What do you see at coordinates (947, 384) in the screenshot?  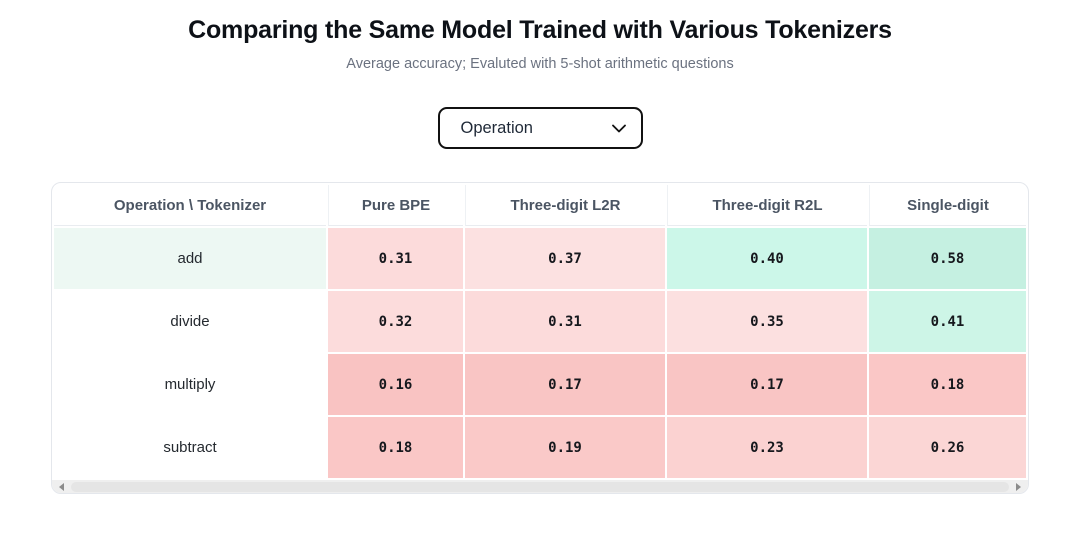 I see `cell-multiply-single-digit: 0.18` at bounding box center [947, 384].